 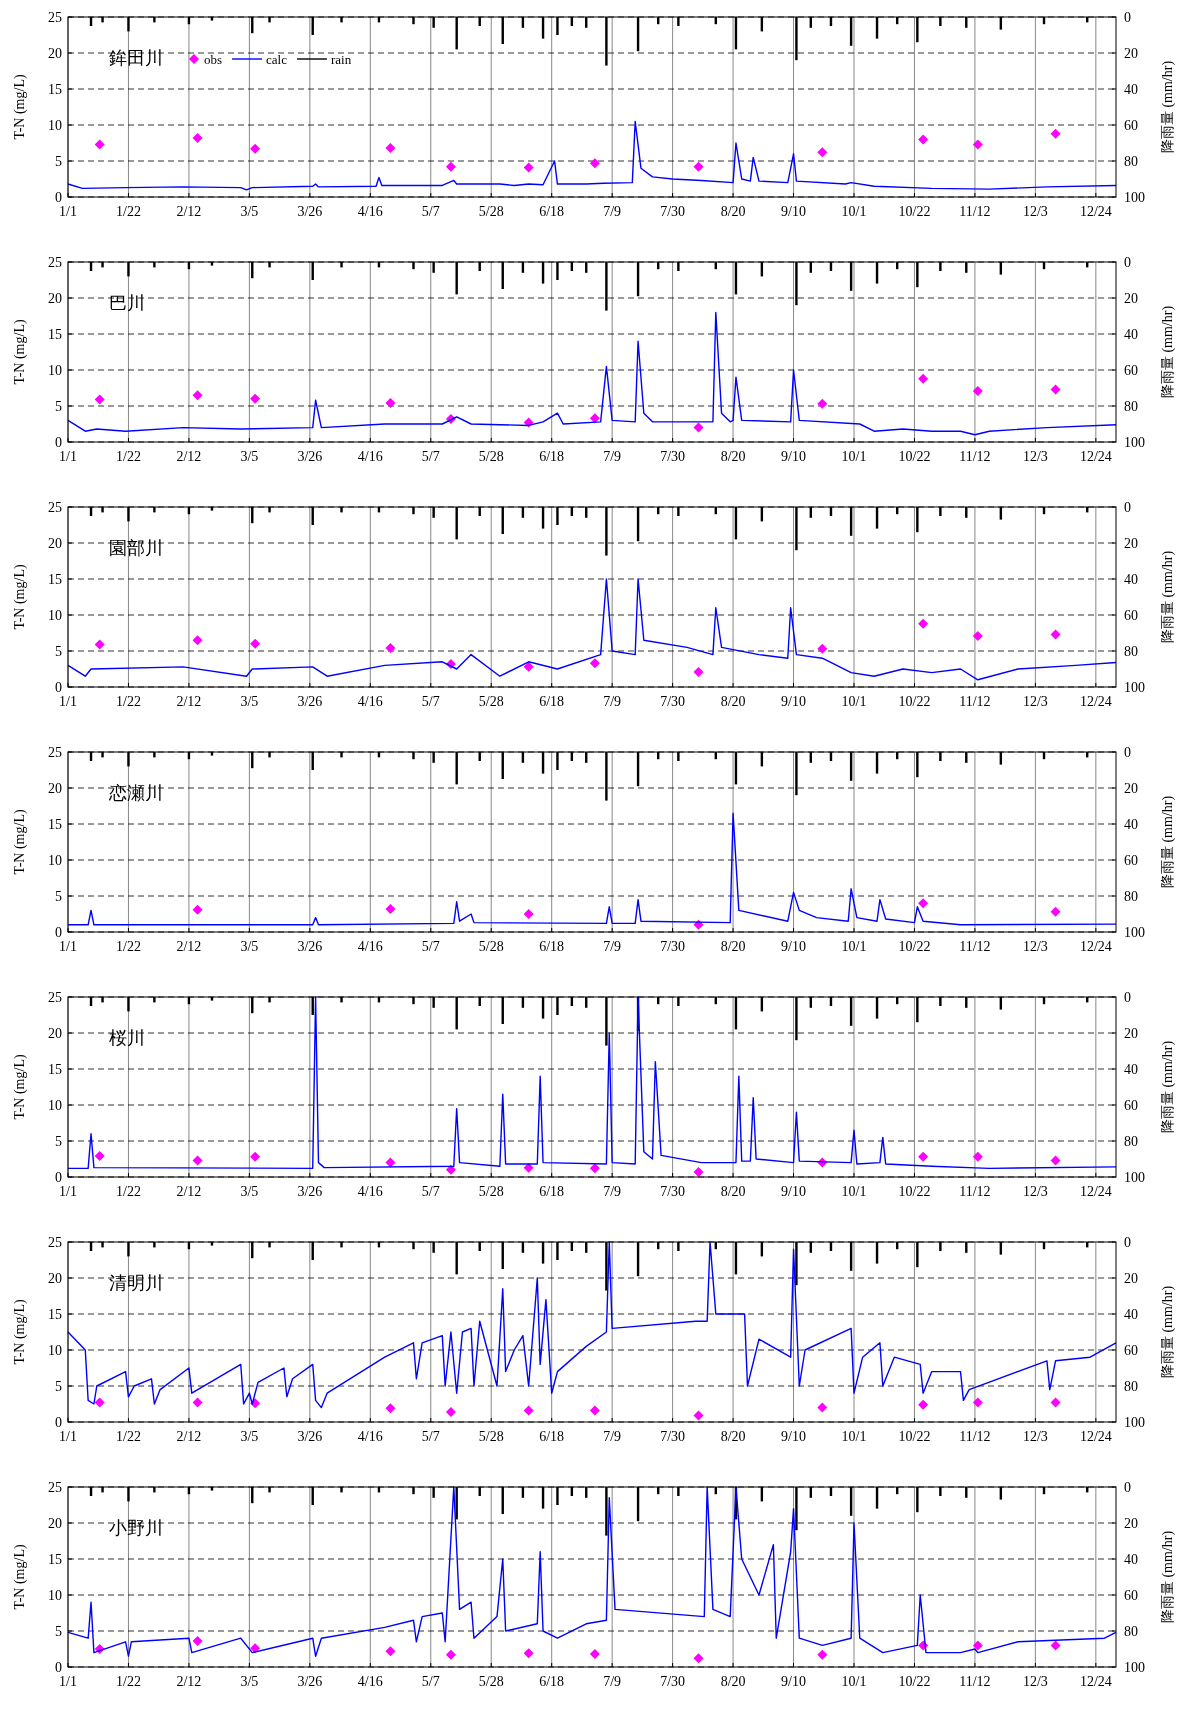 I want to click on text: 清明川, so click(x=136, y=1282).